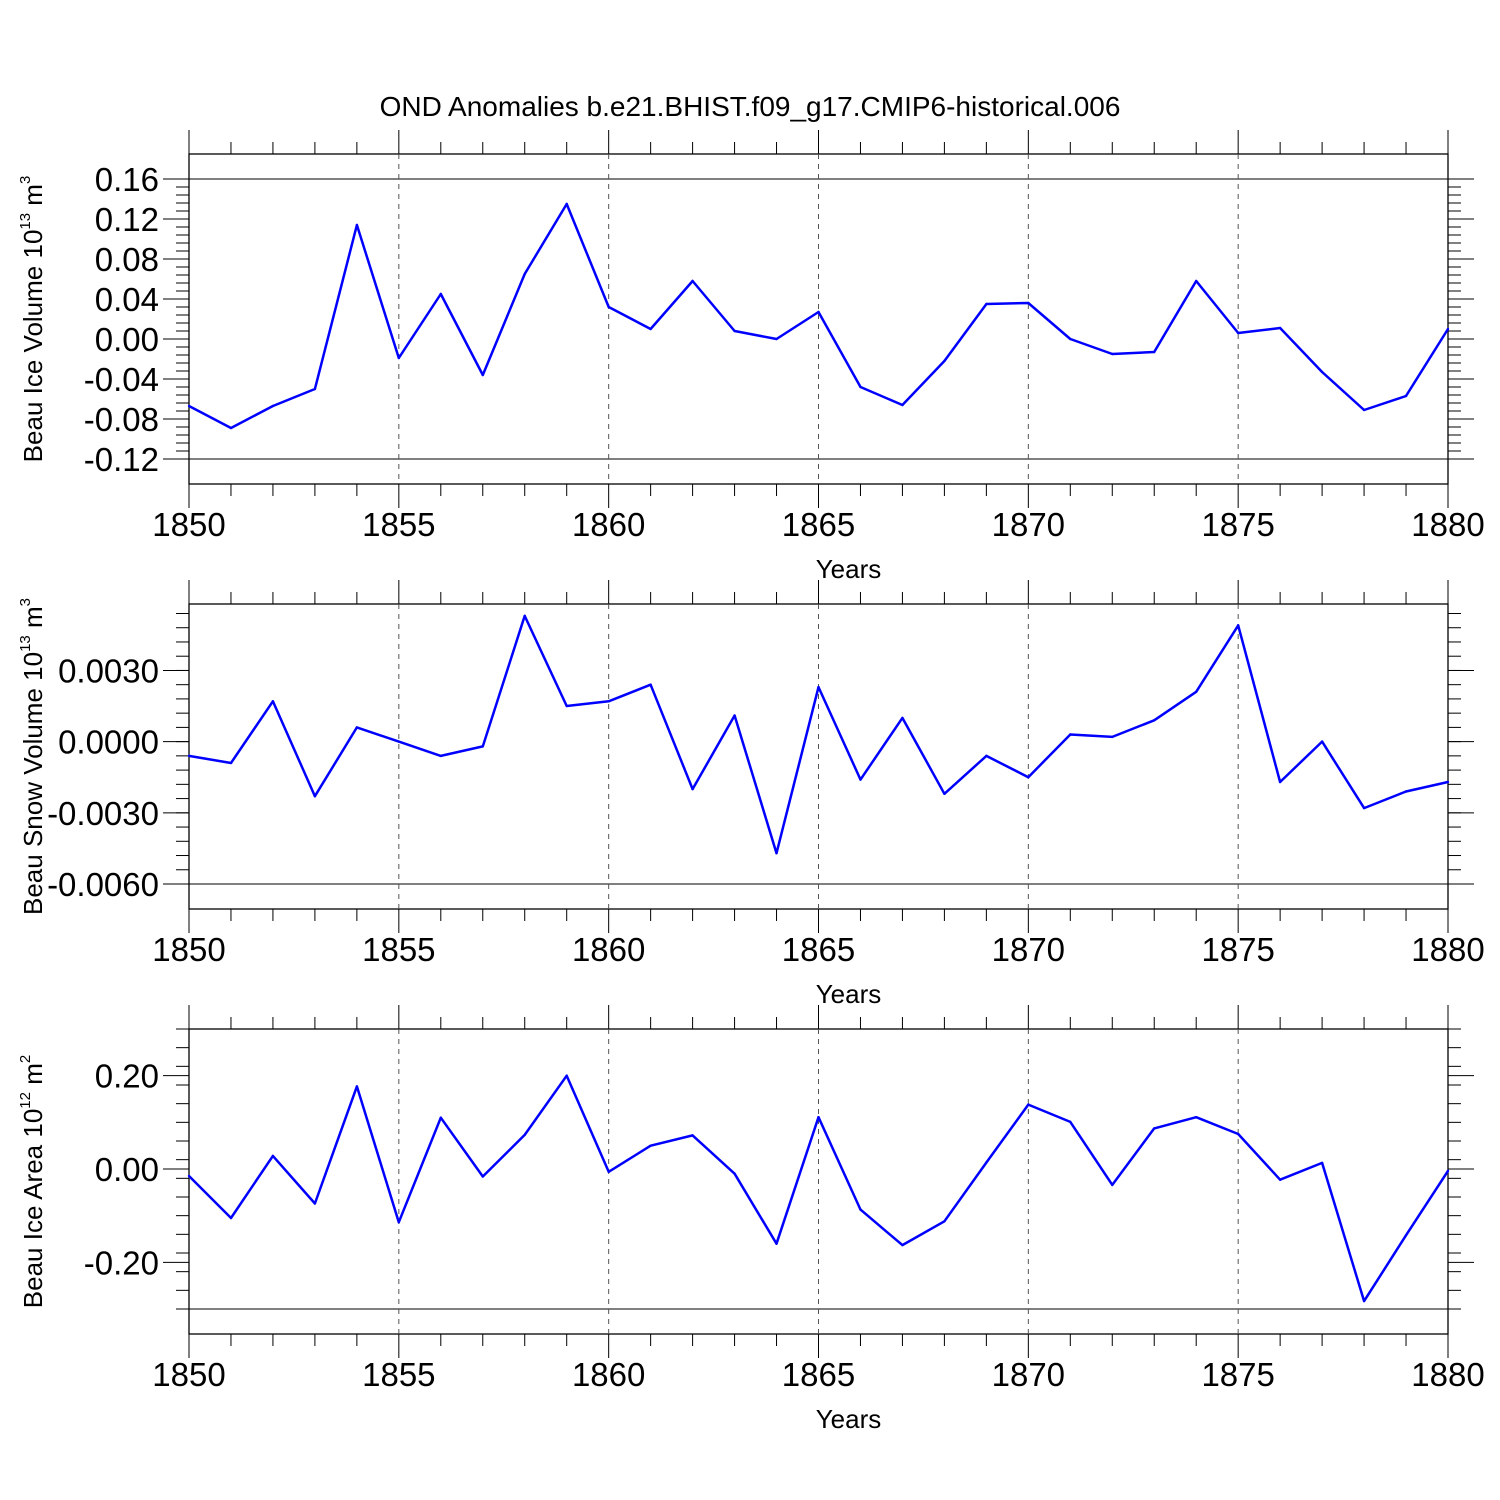  What do you see at coordinates (127, 1076) in the screenshot?
I see `y-tick-label: 0.20` at bounding box center [127, 1076].